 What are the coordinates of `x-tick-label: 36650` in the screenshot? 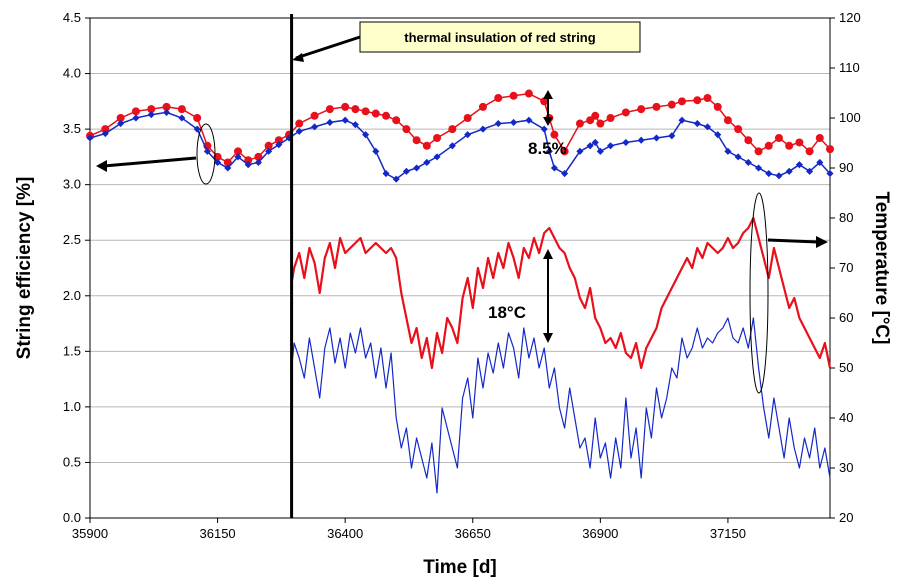 It's located at (473, 533).